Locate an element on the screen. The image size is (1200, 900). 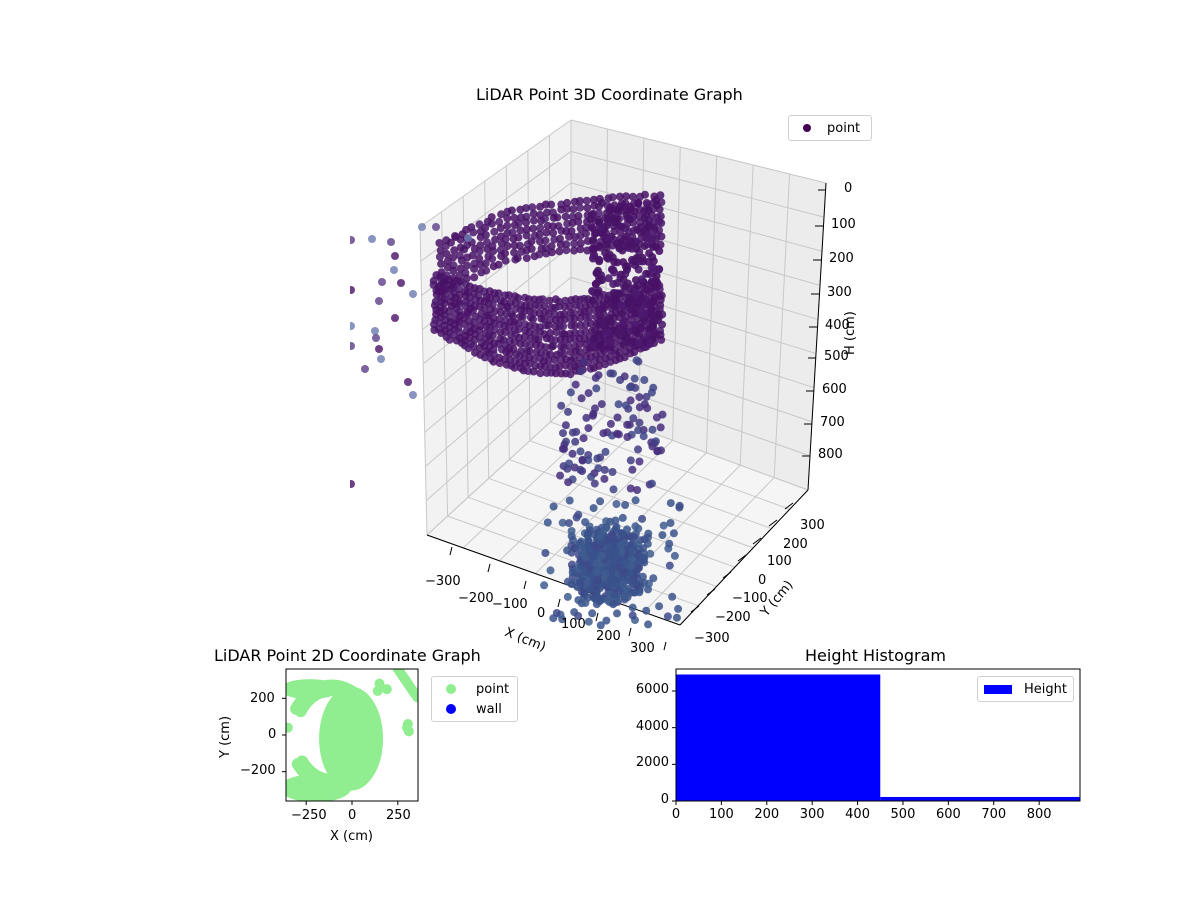
x-tick-1: −200 is located at coordinates (476, 598).